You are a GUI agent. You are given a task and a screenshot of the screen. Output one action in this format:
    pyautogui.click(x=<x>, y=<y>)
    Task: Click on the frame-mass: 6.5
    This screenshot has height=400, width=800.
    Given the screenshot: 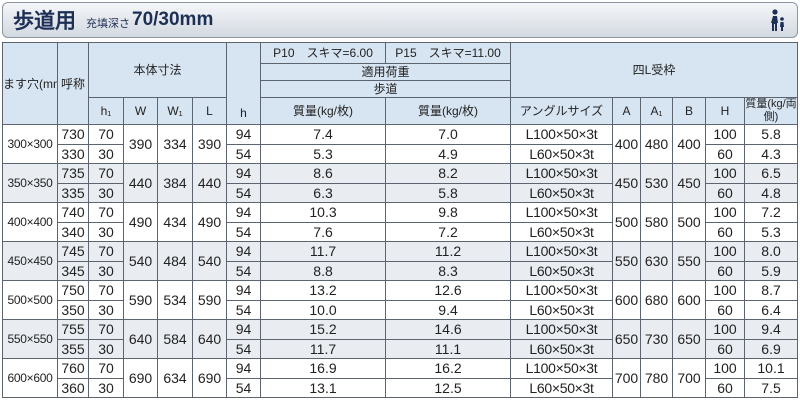 What is the action you would take?
    pyautogui.click(x=771, y=173)
    